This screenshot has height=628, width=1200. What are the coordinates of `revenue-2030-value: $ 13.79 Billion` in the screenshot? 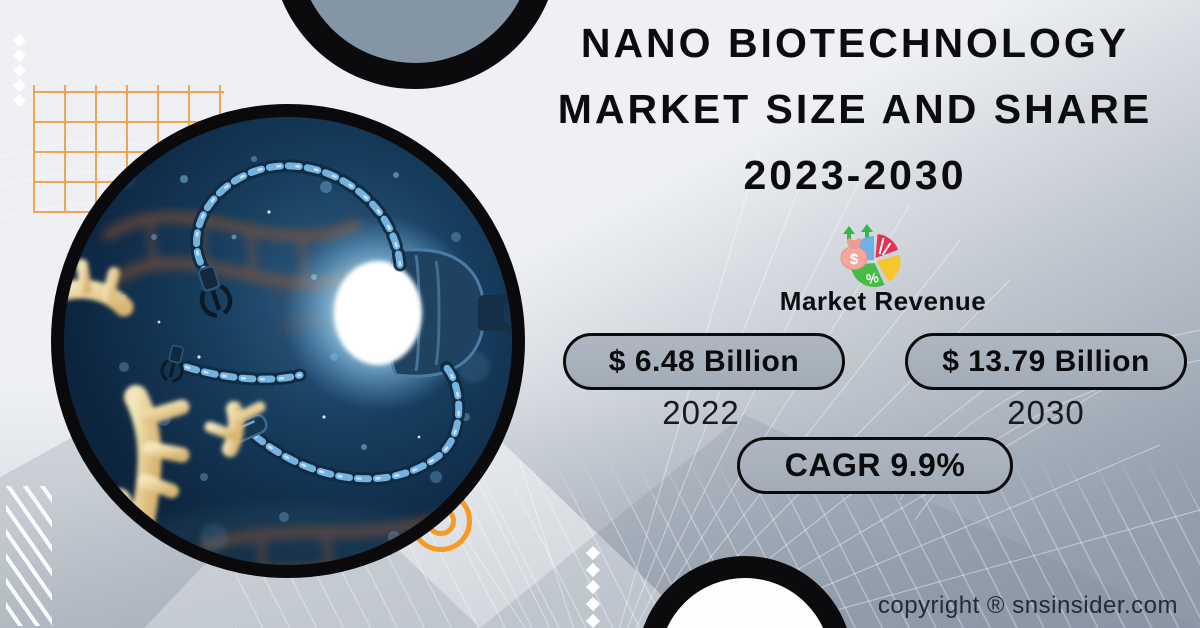 It's located at (1046, 361).